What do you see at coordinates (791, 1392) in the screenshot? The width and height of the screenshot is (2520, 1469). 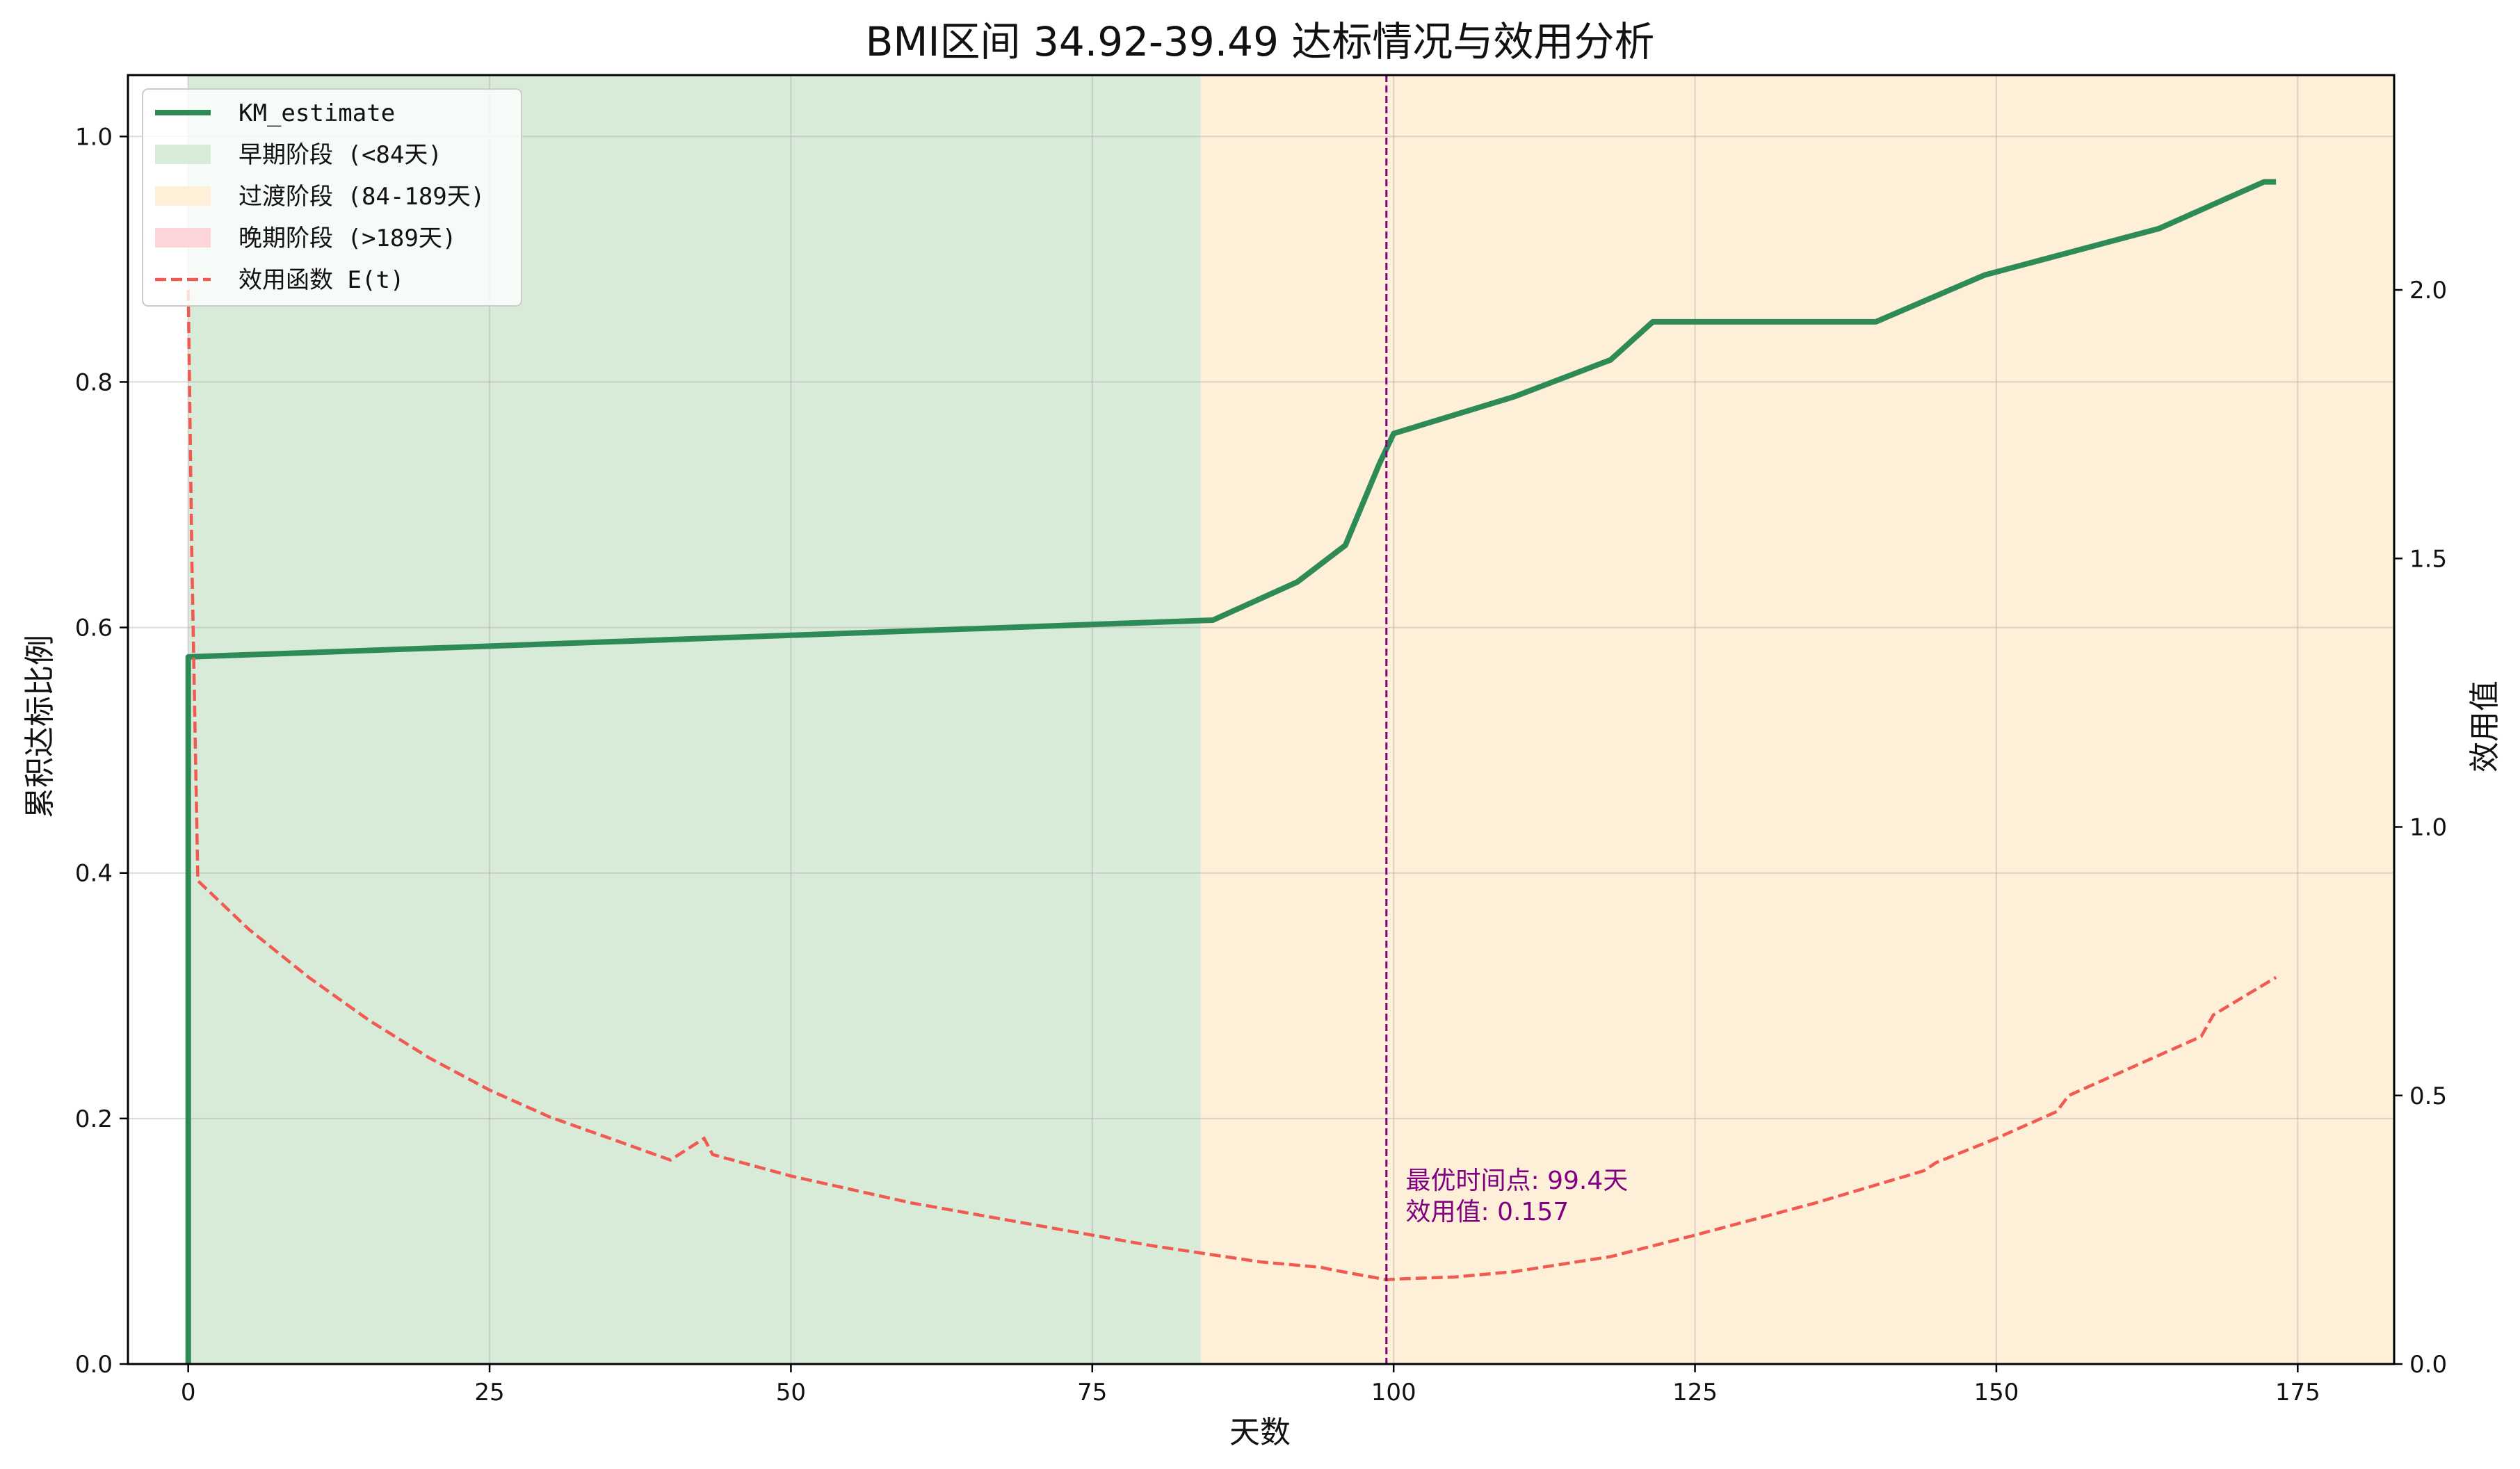 I see `x-tick-label: 50` at bounding box center [791, 1392].